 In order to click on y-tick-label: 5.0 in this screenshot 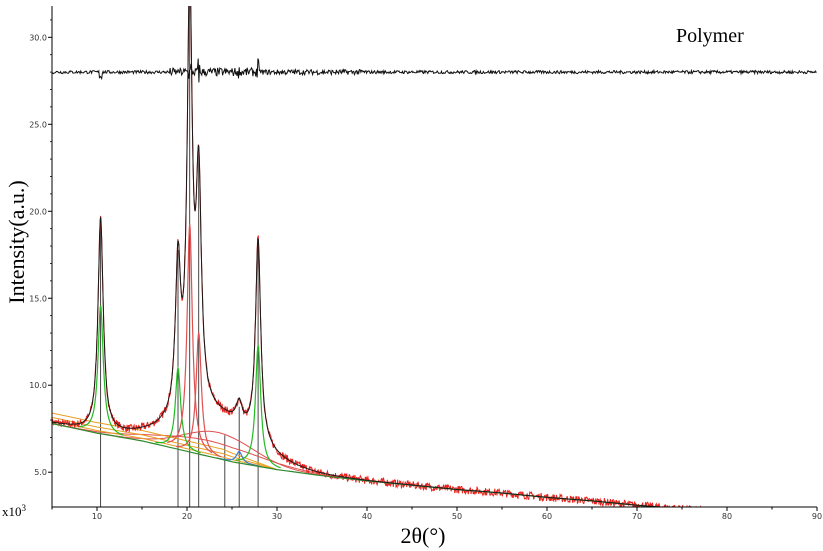, I will do `click(40, 472)`.